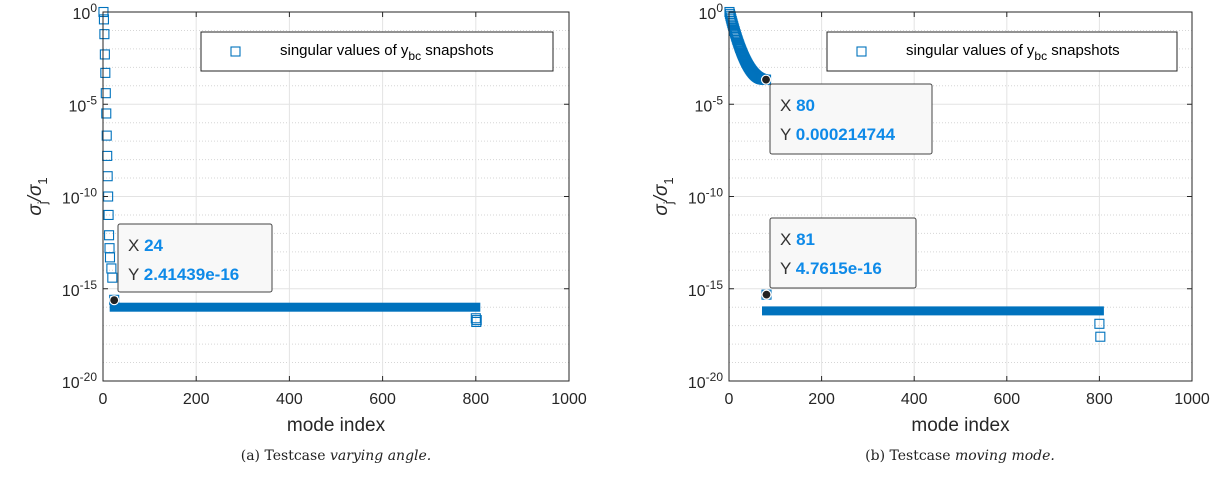 The height and width of the screenshot is (484, 1227). I want to click on datatip-x-row: X 80, so click(797, 105).